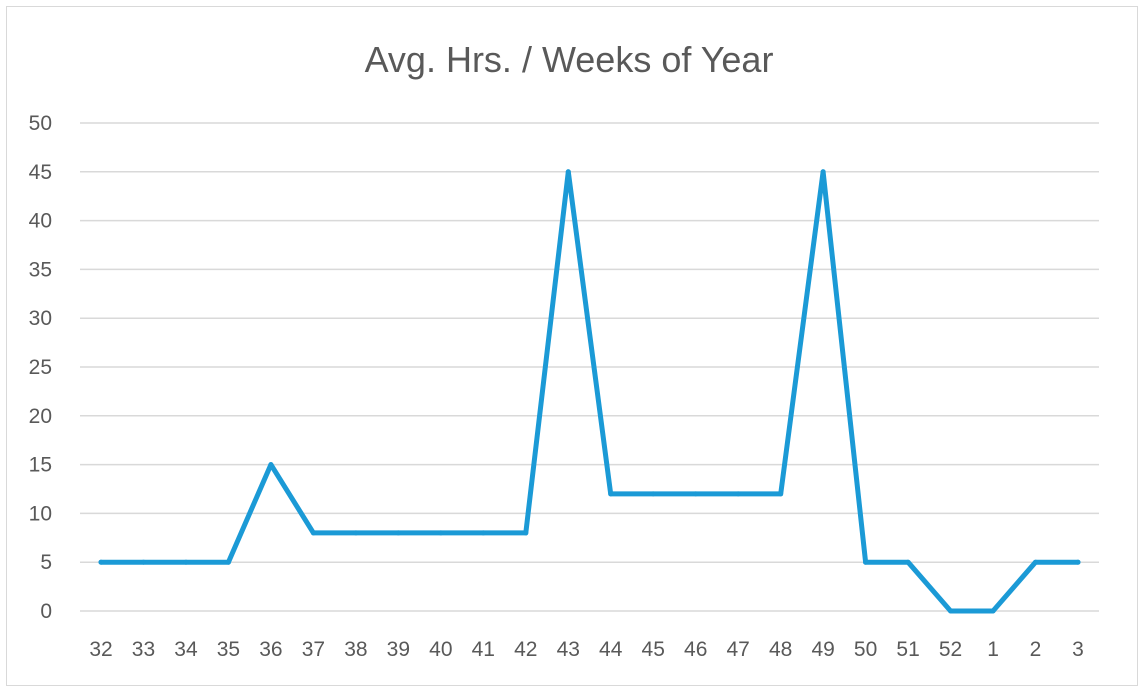 Image resolution: width=1146 pixels, height=694 pixels. I want to click on x-tick-label: 34, so click(186, 649).